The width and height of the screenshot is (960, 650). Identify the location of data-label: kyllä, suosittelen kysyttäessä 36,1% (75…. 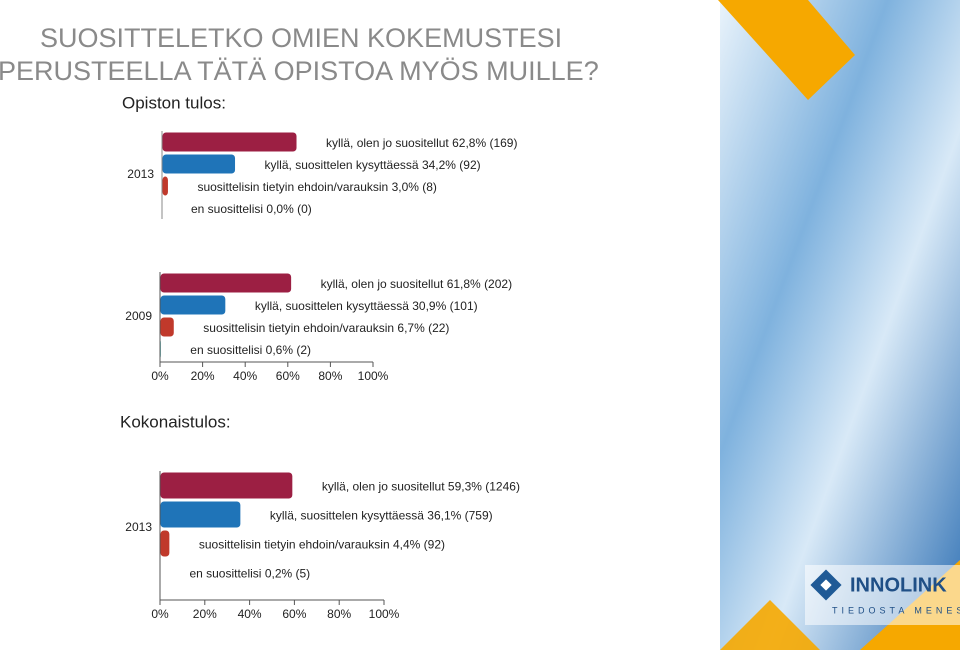
(381, 516).